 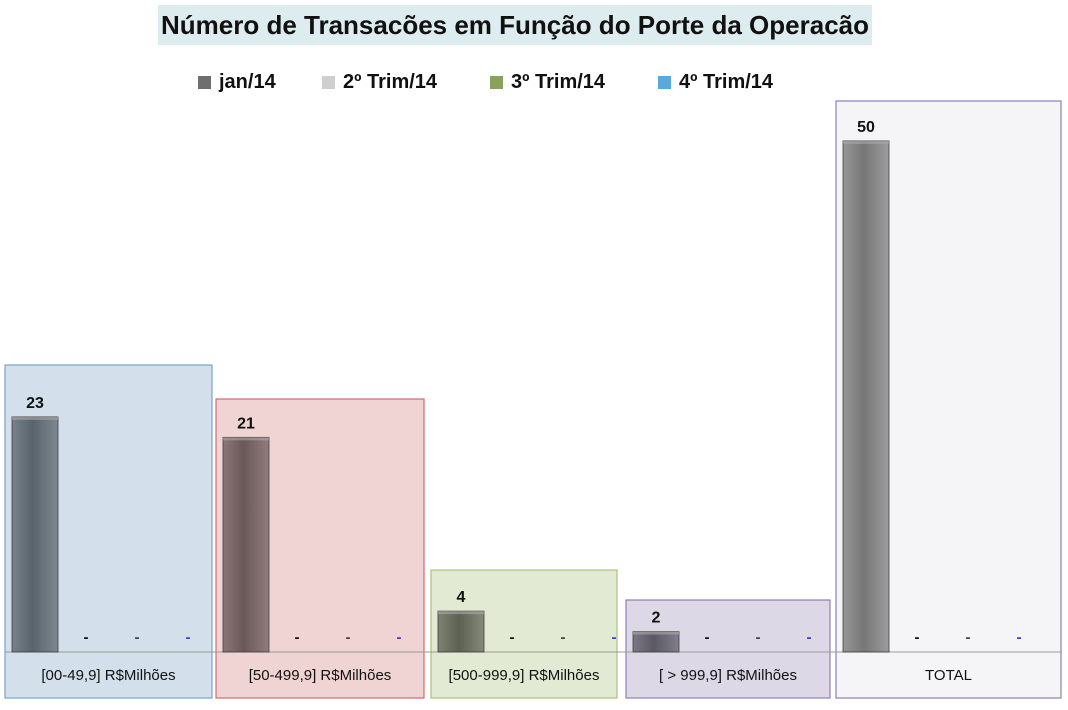 I want to click on legend-swatch-4trim14, so click(x=664, y=82).